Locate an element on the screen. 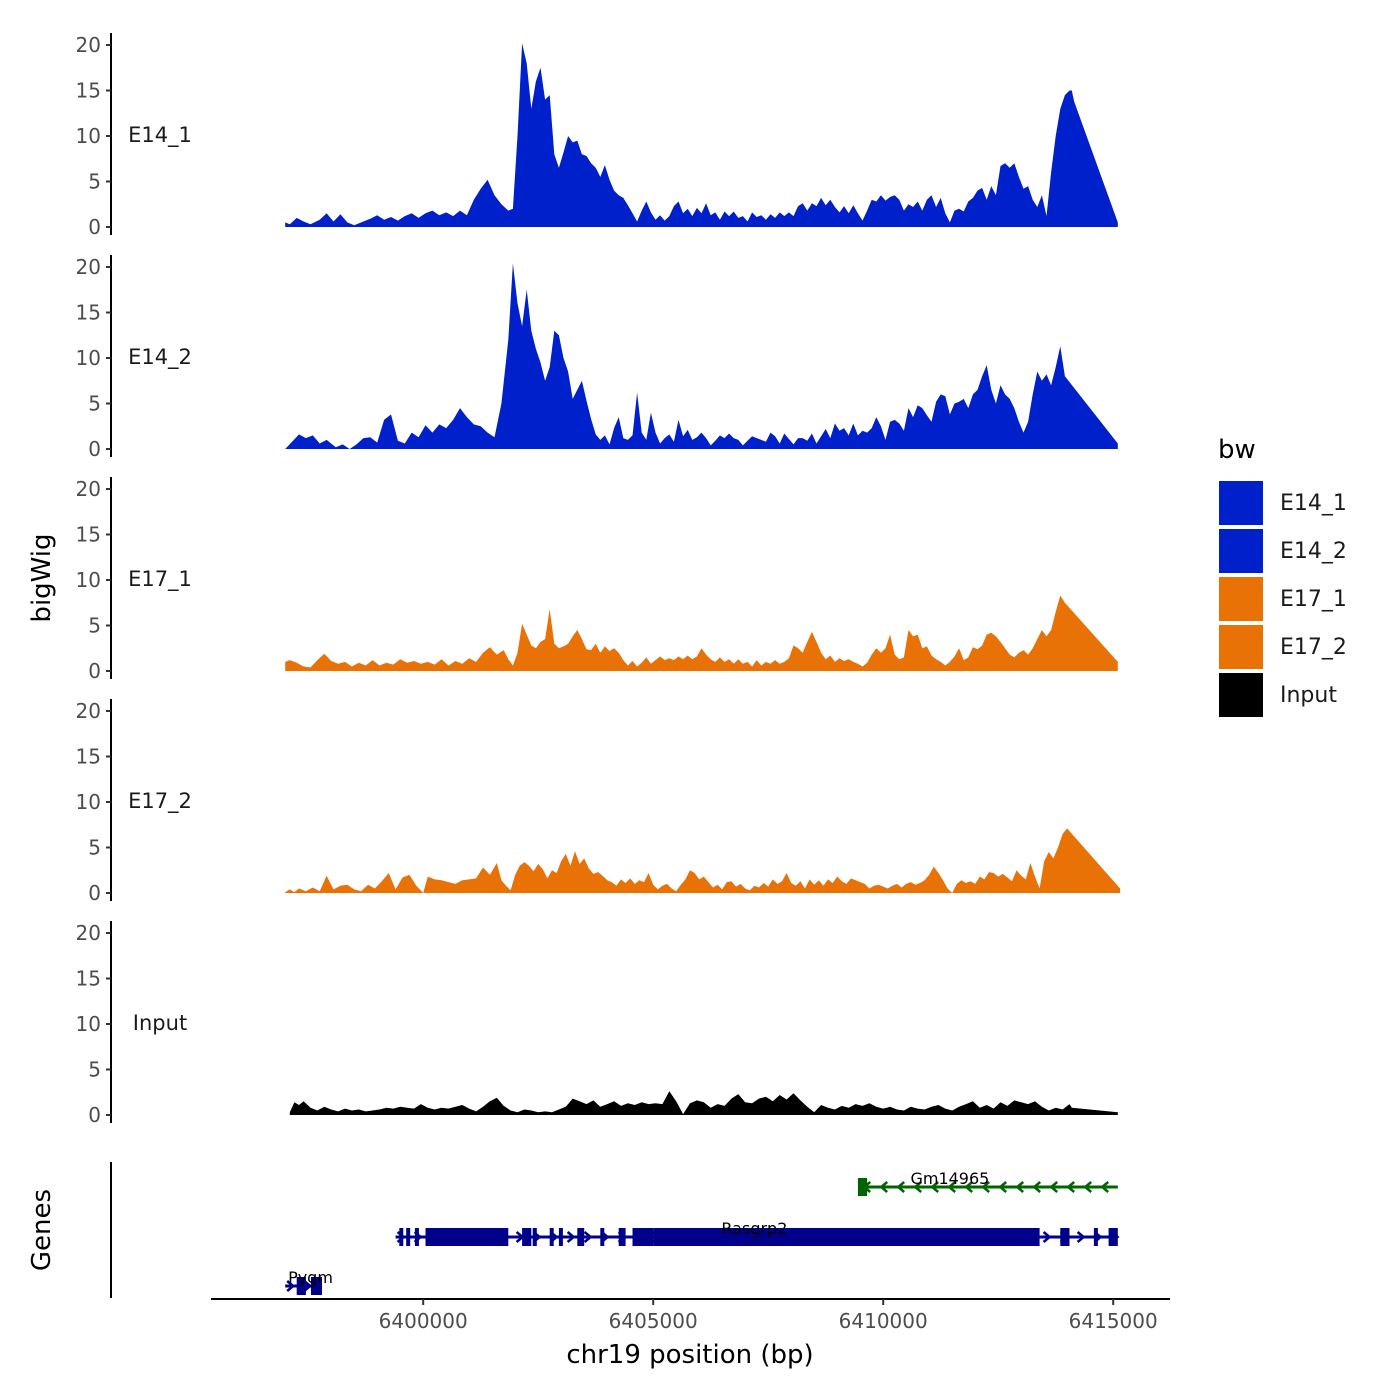 The height and width of the screenshot is (1400, 1400). panel-input: 0 5 10 15 20 Input is located at coordinates (597, 1024).